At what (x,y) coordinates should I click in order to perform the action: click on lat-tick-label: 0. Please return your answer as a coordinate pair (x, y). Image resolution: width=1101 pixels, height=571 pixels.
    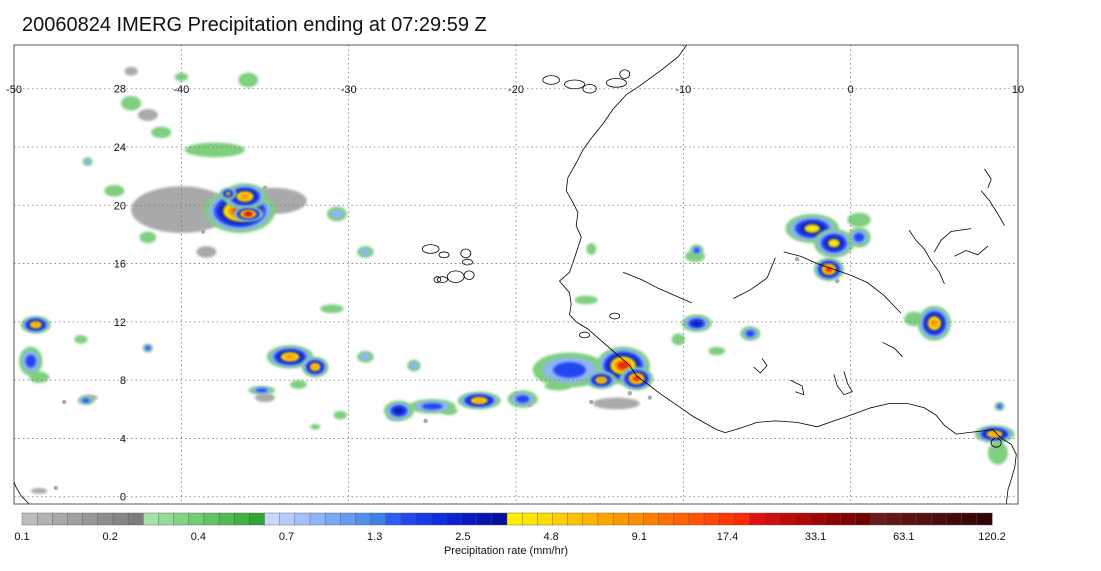
    Looking at the image, I should click on (123, 498).